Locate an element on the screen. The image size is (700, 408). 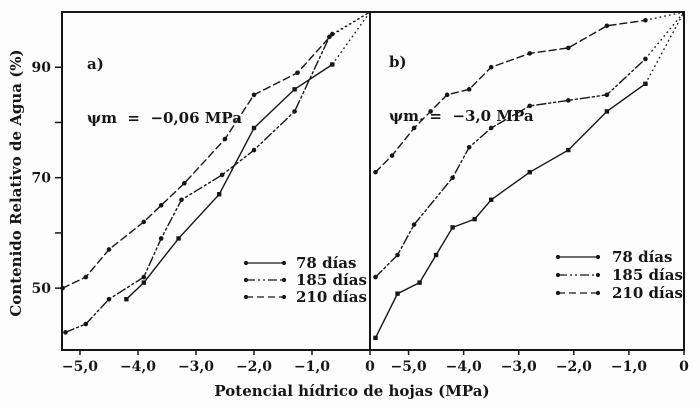
y-tick-label: 50 is located at coordinates (42, 289).